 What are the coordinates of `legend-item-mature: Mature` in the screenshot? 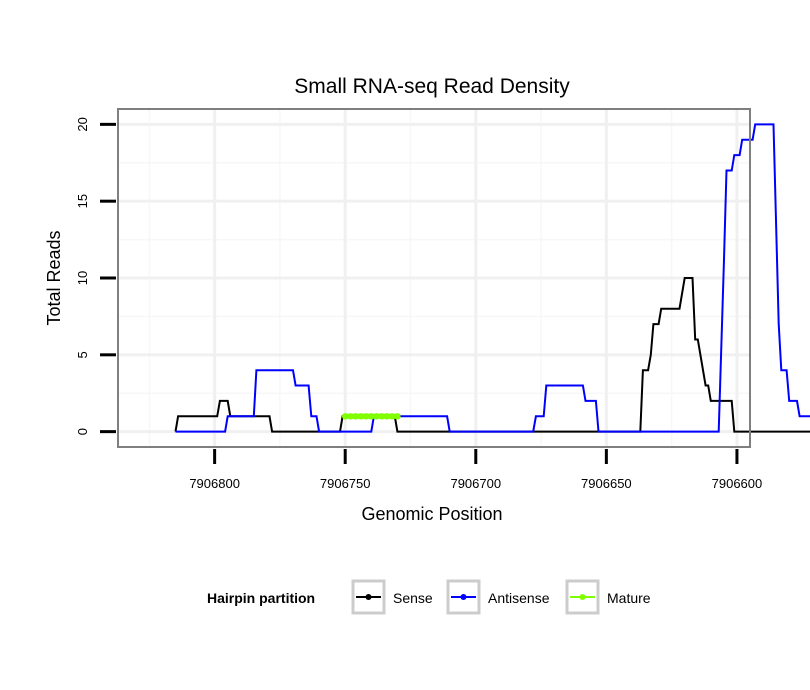 It's located at (608, 597).